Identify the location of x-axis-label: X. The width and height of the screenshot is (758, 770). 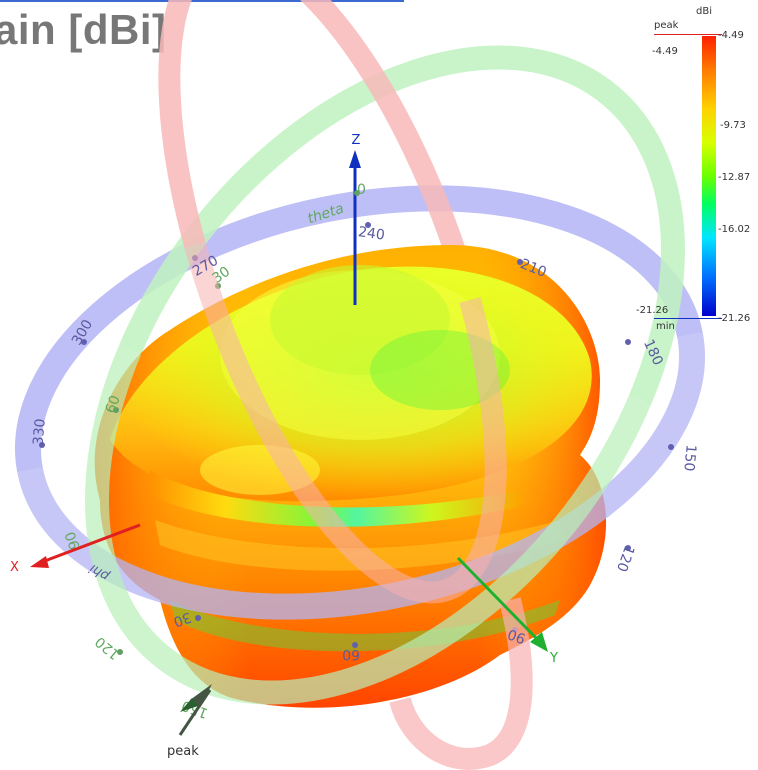
(14, 567).